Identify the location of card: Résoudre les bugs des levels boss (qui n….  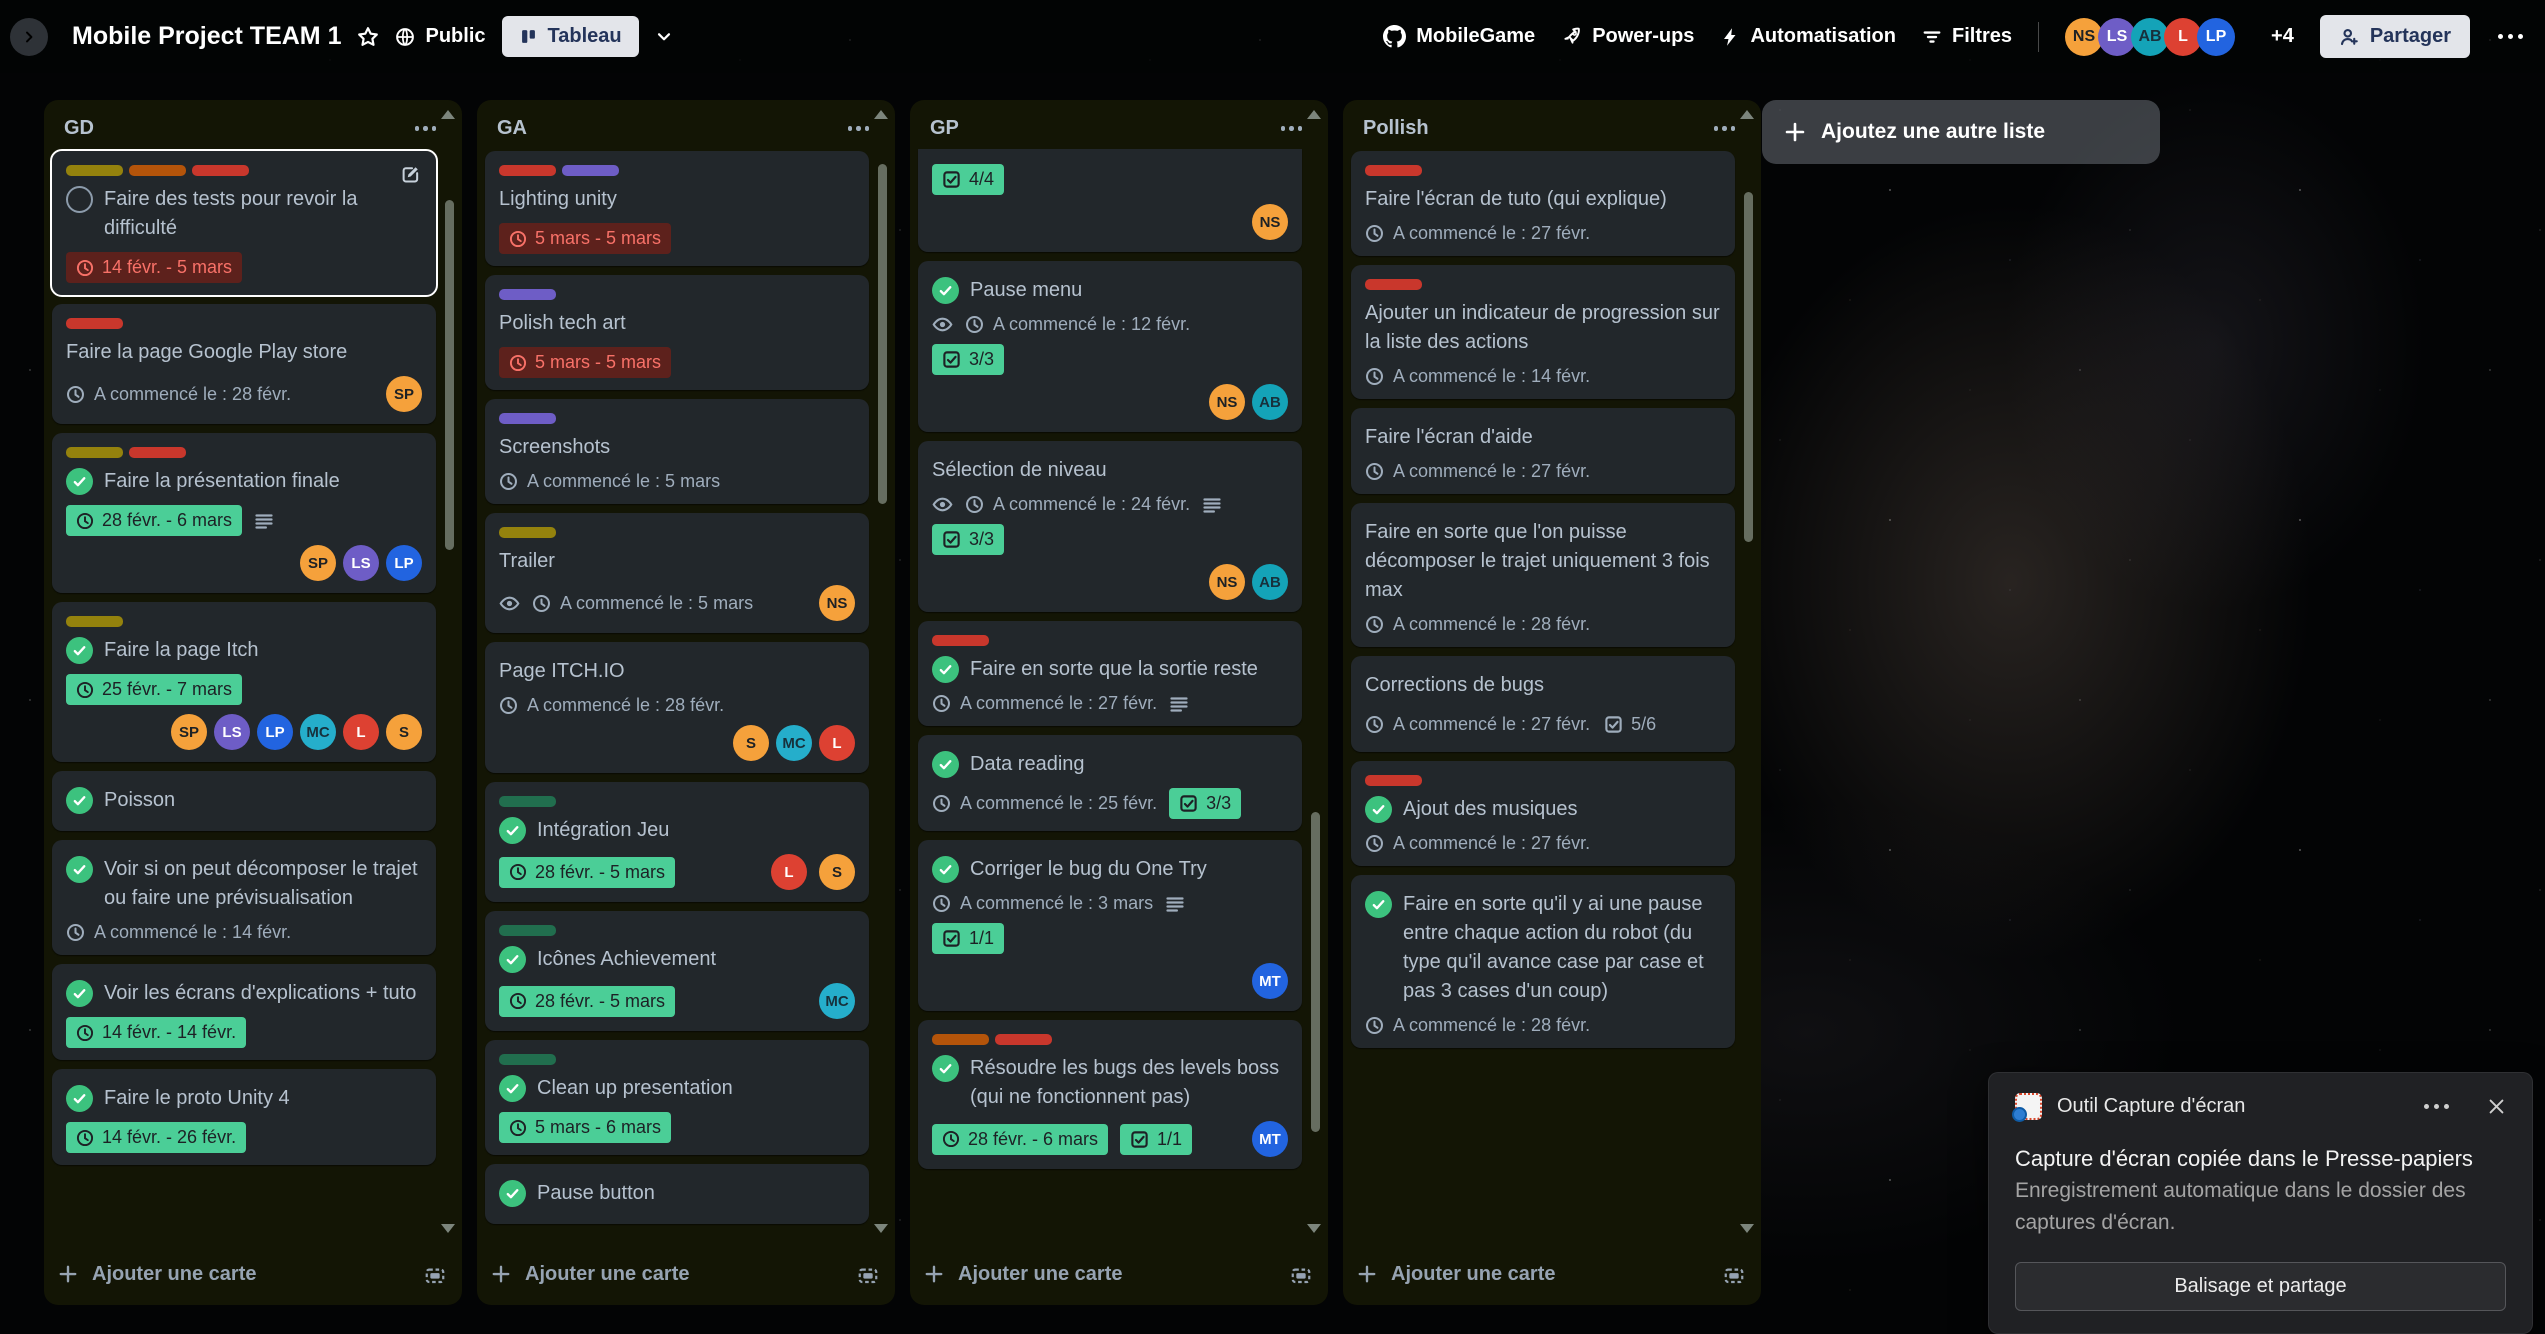
(1110, 1094).